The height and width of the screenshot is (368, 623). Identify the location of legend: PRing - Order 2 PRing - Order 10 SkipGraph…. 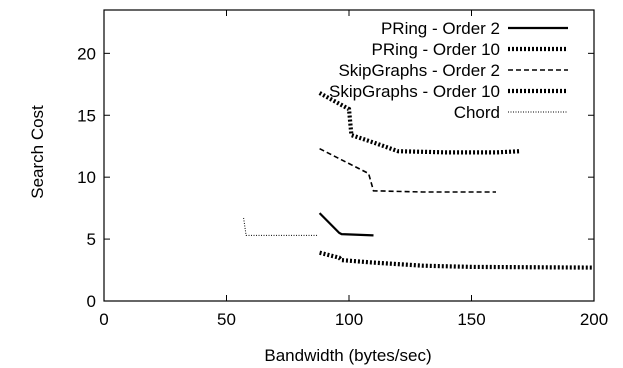
(448, 70).